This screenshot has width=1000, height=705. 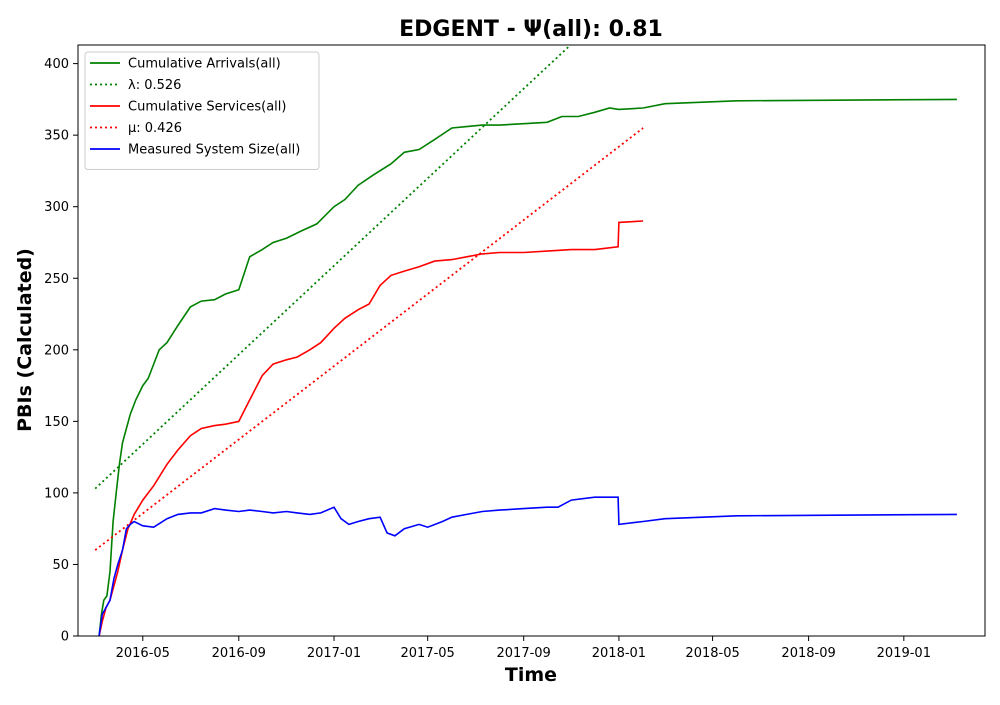 What do you see at coordinates (65, 637) in the screenshot?
I see `y-tick-label: 0` at bounding box center [65, 637].